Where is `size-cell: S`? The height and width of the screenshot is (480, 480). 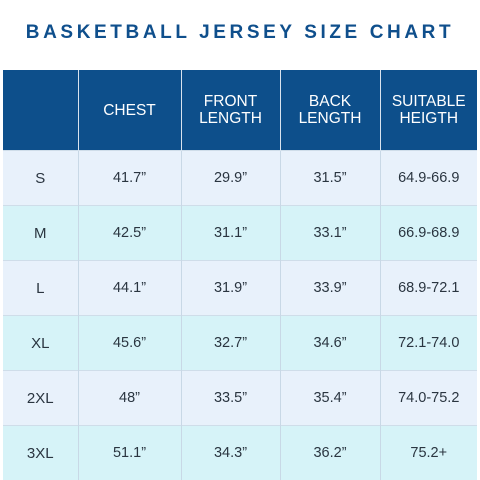 size-cell: S is located at coordinates (41, 178).